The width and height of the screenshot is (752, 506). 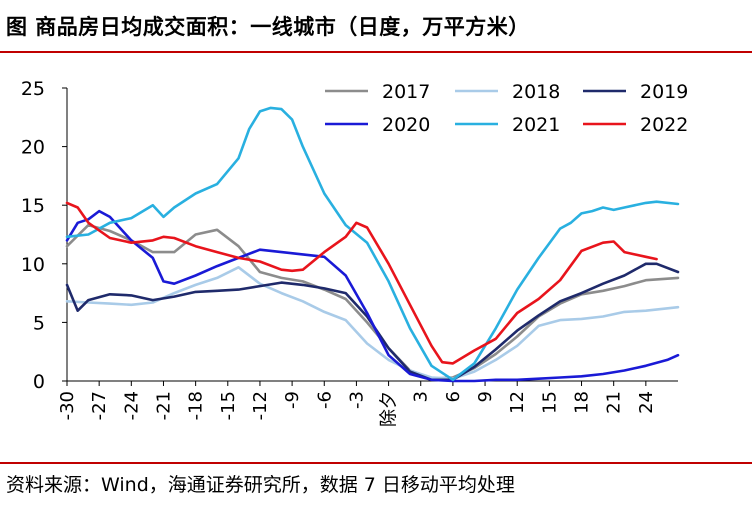 What do you see at coordinates (260, 405) in the screenshot?
I see `x-tick-label: -12` at bounding box center [260, 405].